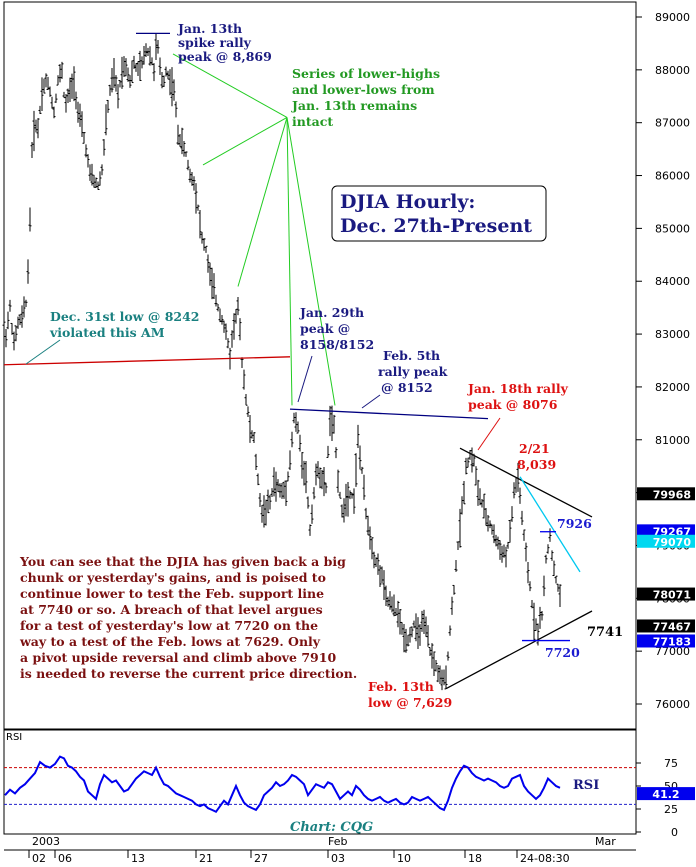  I want to click on x-day-label: 02, so click(39, 858).